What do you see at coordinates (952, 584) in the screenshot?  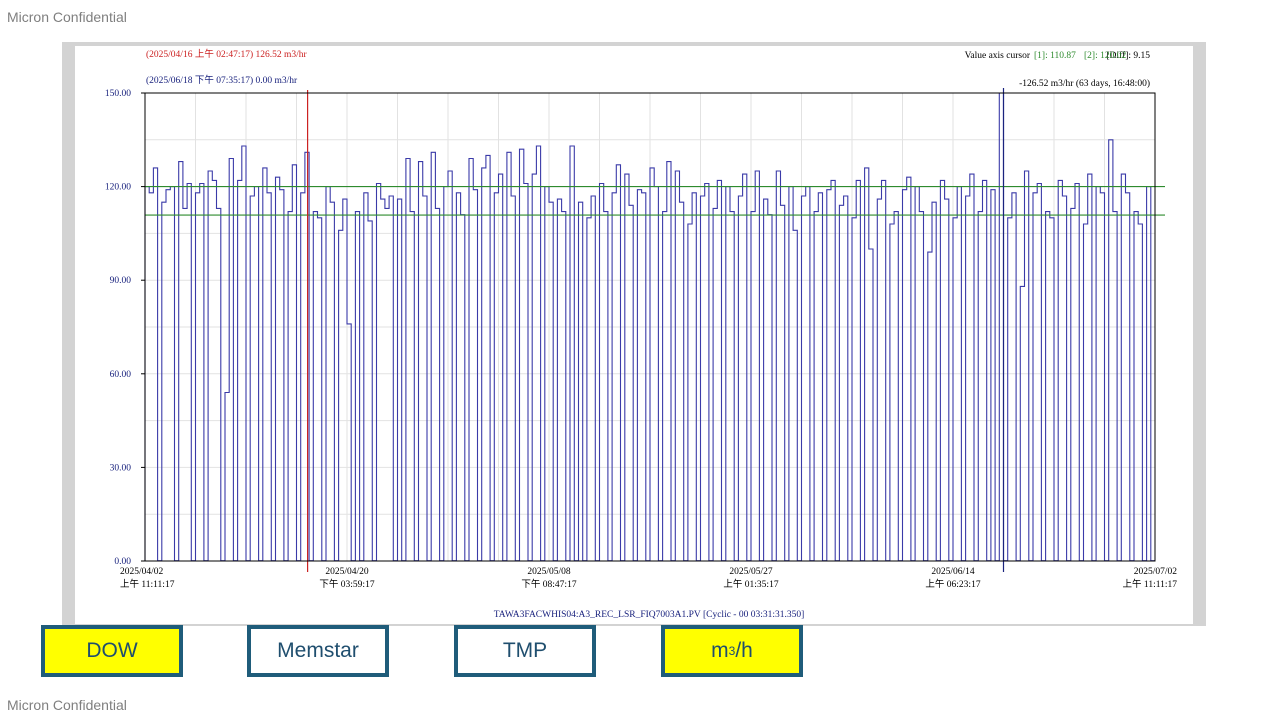 I see `x-tick-time: 上午 06:23:17` at bounding box center [952, 584].